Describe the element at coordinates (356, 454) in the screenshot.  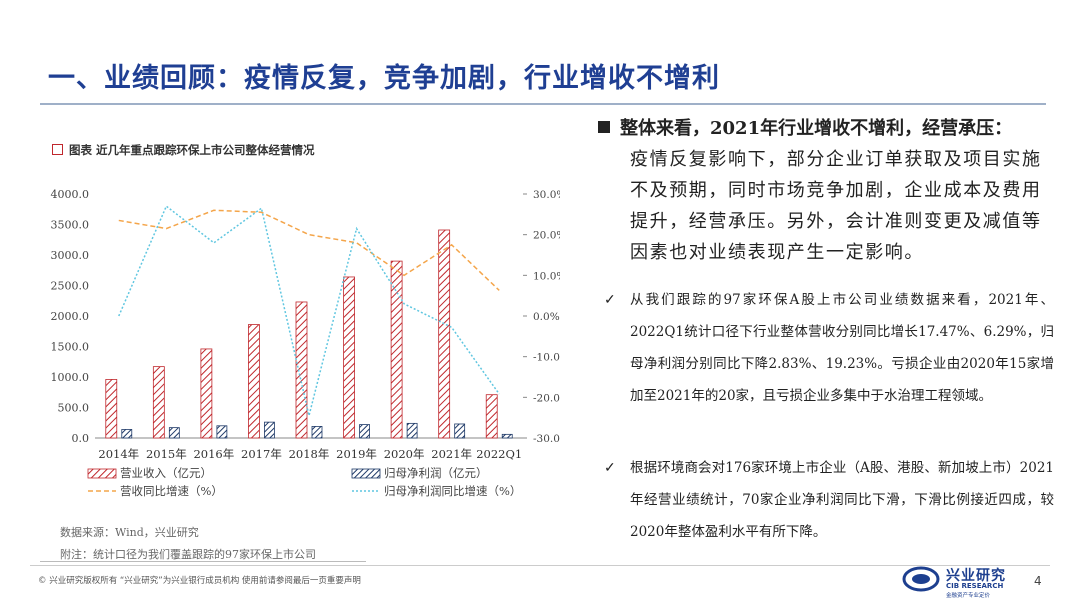
I see `x-tick-label: 2019年` at that location.